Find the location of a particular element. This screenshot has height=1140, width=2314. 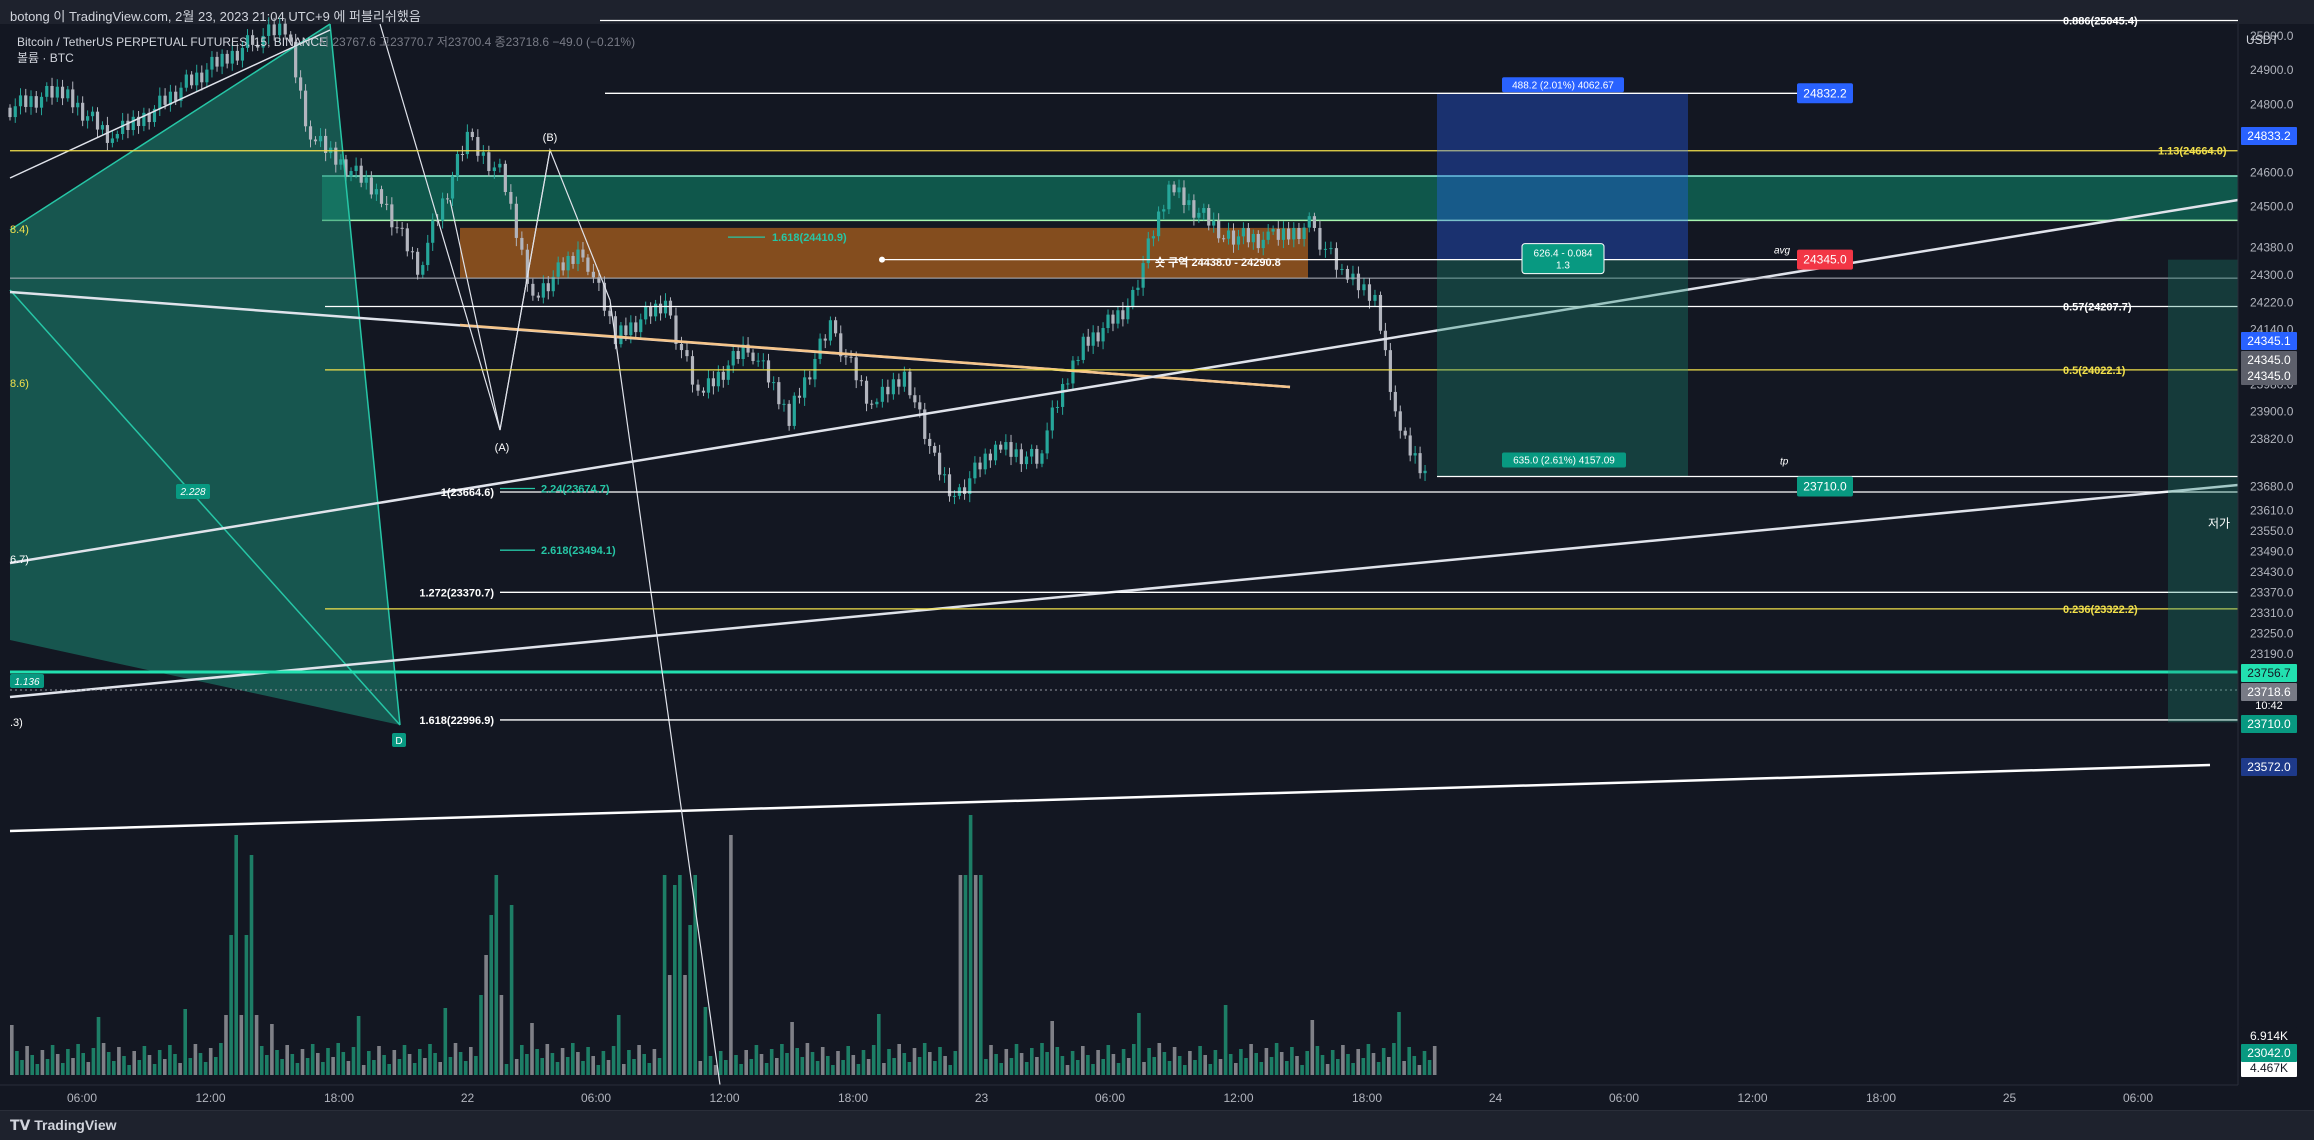

chart-price-tag: 23710.0 is located at coordinates (1825, 486).